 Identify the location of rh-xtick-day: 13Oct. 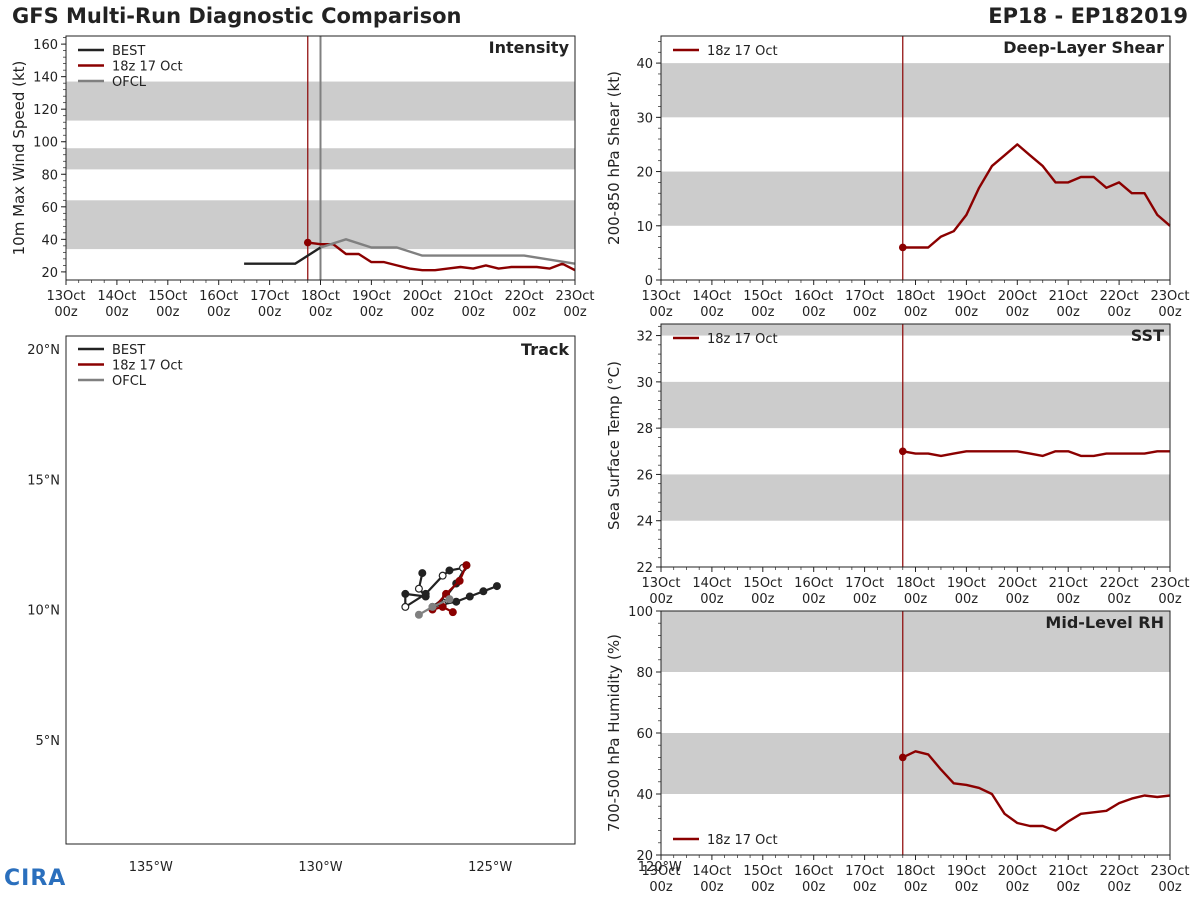
(660, 871).